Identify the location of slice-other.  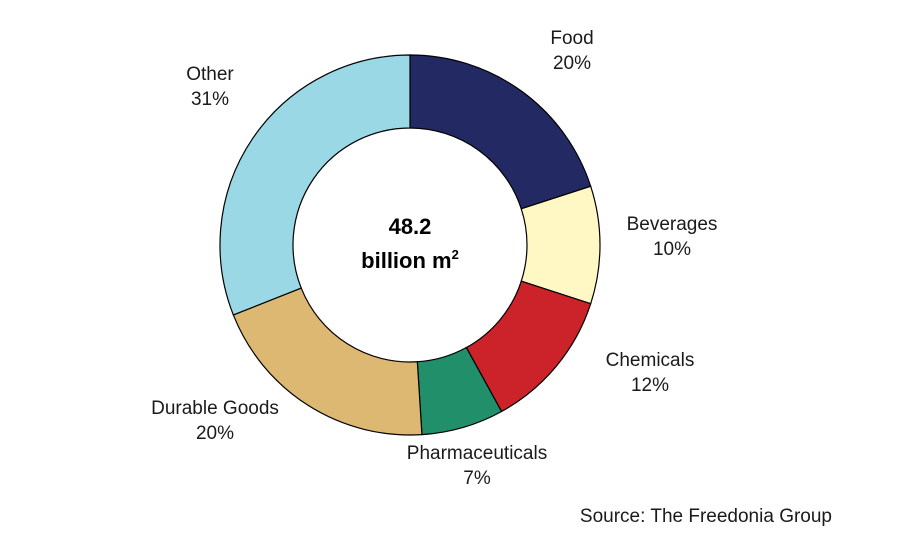
(315, 185).